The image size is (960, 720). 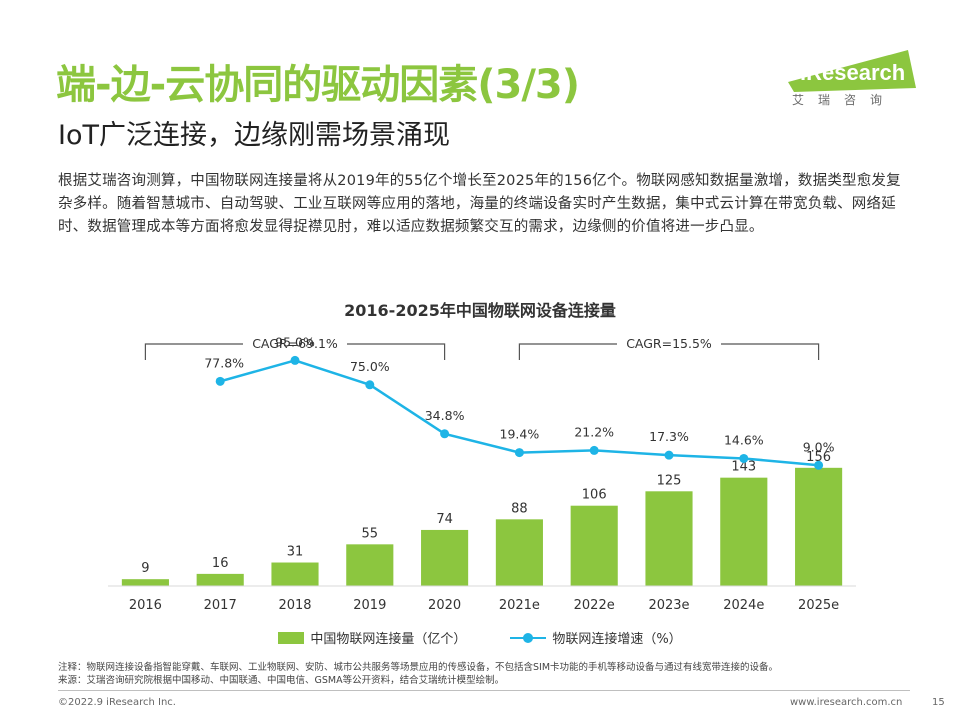 What do you see at coordinates (295, 360) in the screenshot?
I see `growth-point-2018` at bounding box center [295, 360].